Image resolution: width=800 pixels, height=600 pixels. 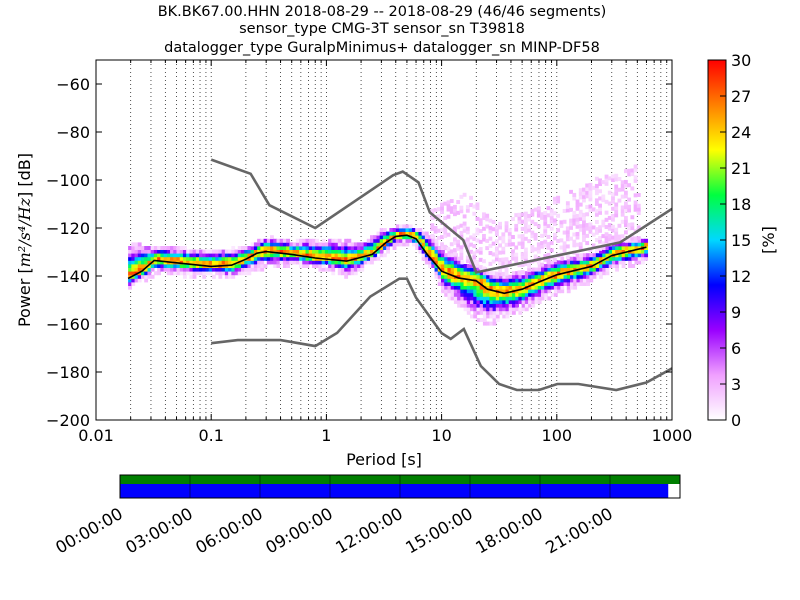 What do you see at coordinates (741, 240) in the screenshot?
I see `colorbar-tick-label: 15` at bounding box center [741, 240].